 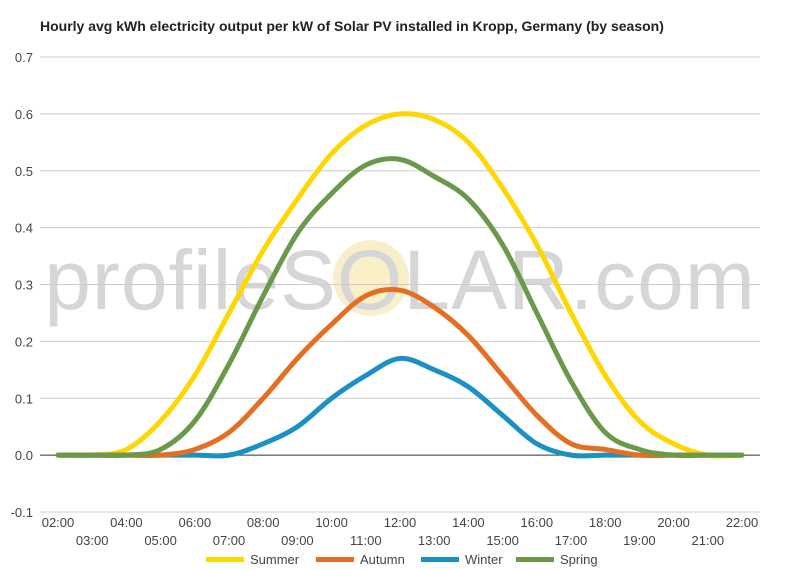 I want to click on y-tick-label: 0.3, so click(x=24, y=285).